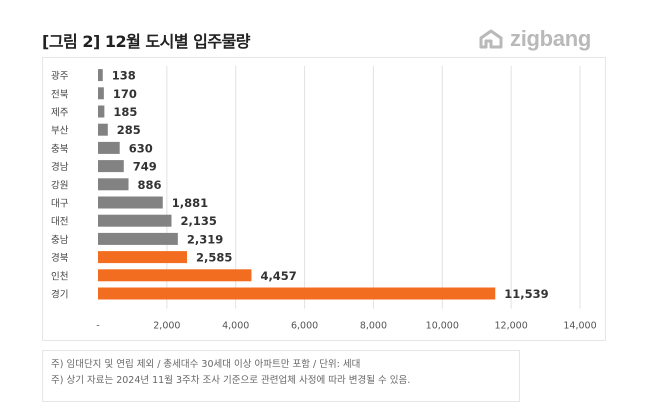 This screenshot has height=408, width=647. I want to click on x-tick-label: 6,000, so click(304, 326).